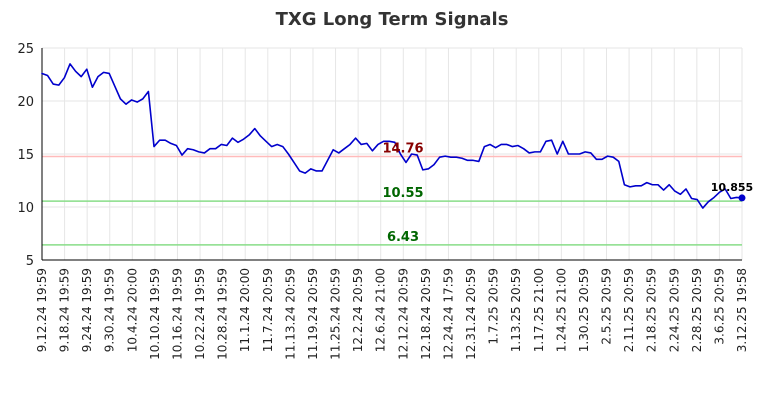 This screenshot has height=400, width=784. What do you see at coordinates (652, 310) in the screenshot?
I see `x-tick-label: 2.18.25 20:59` at bounding box center [652, 310].